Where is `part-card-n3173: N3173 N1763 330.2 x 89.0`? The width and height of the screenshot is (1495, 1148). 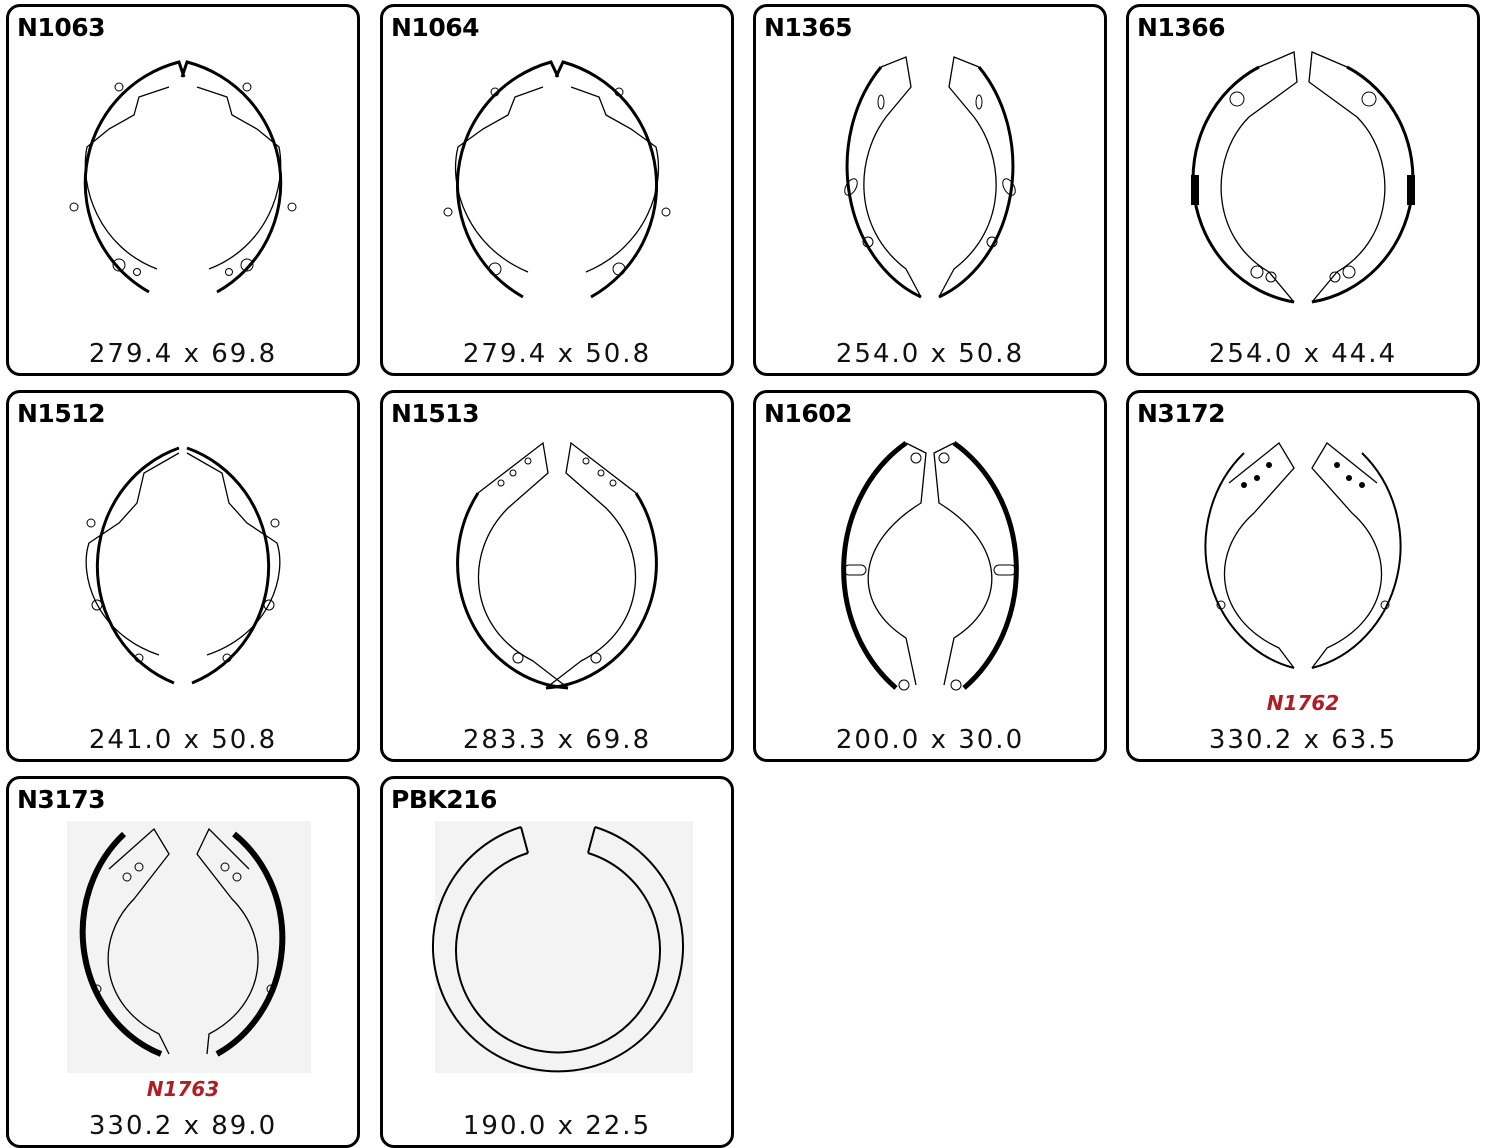
part-card-n3173: N3173 N1763 330.2 x 89.0 is located at coordinates (183, 962).